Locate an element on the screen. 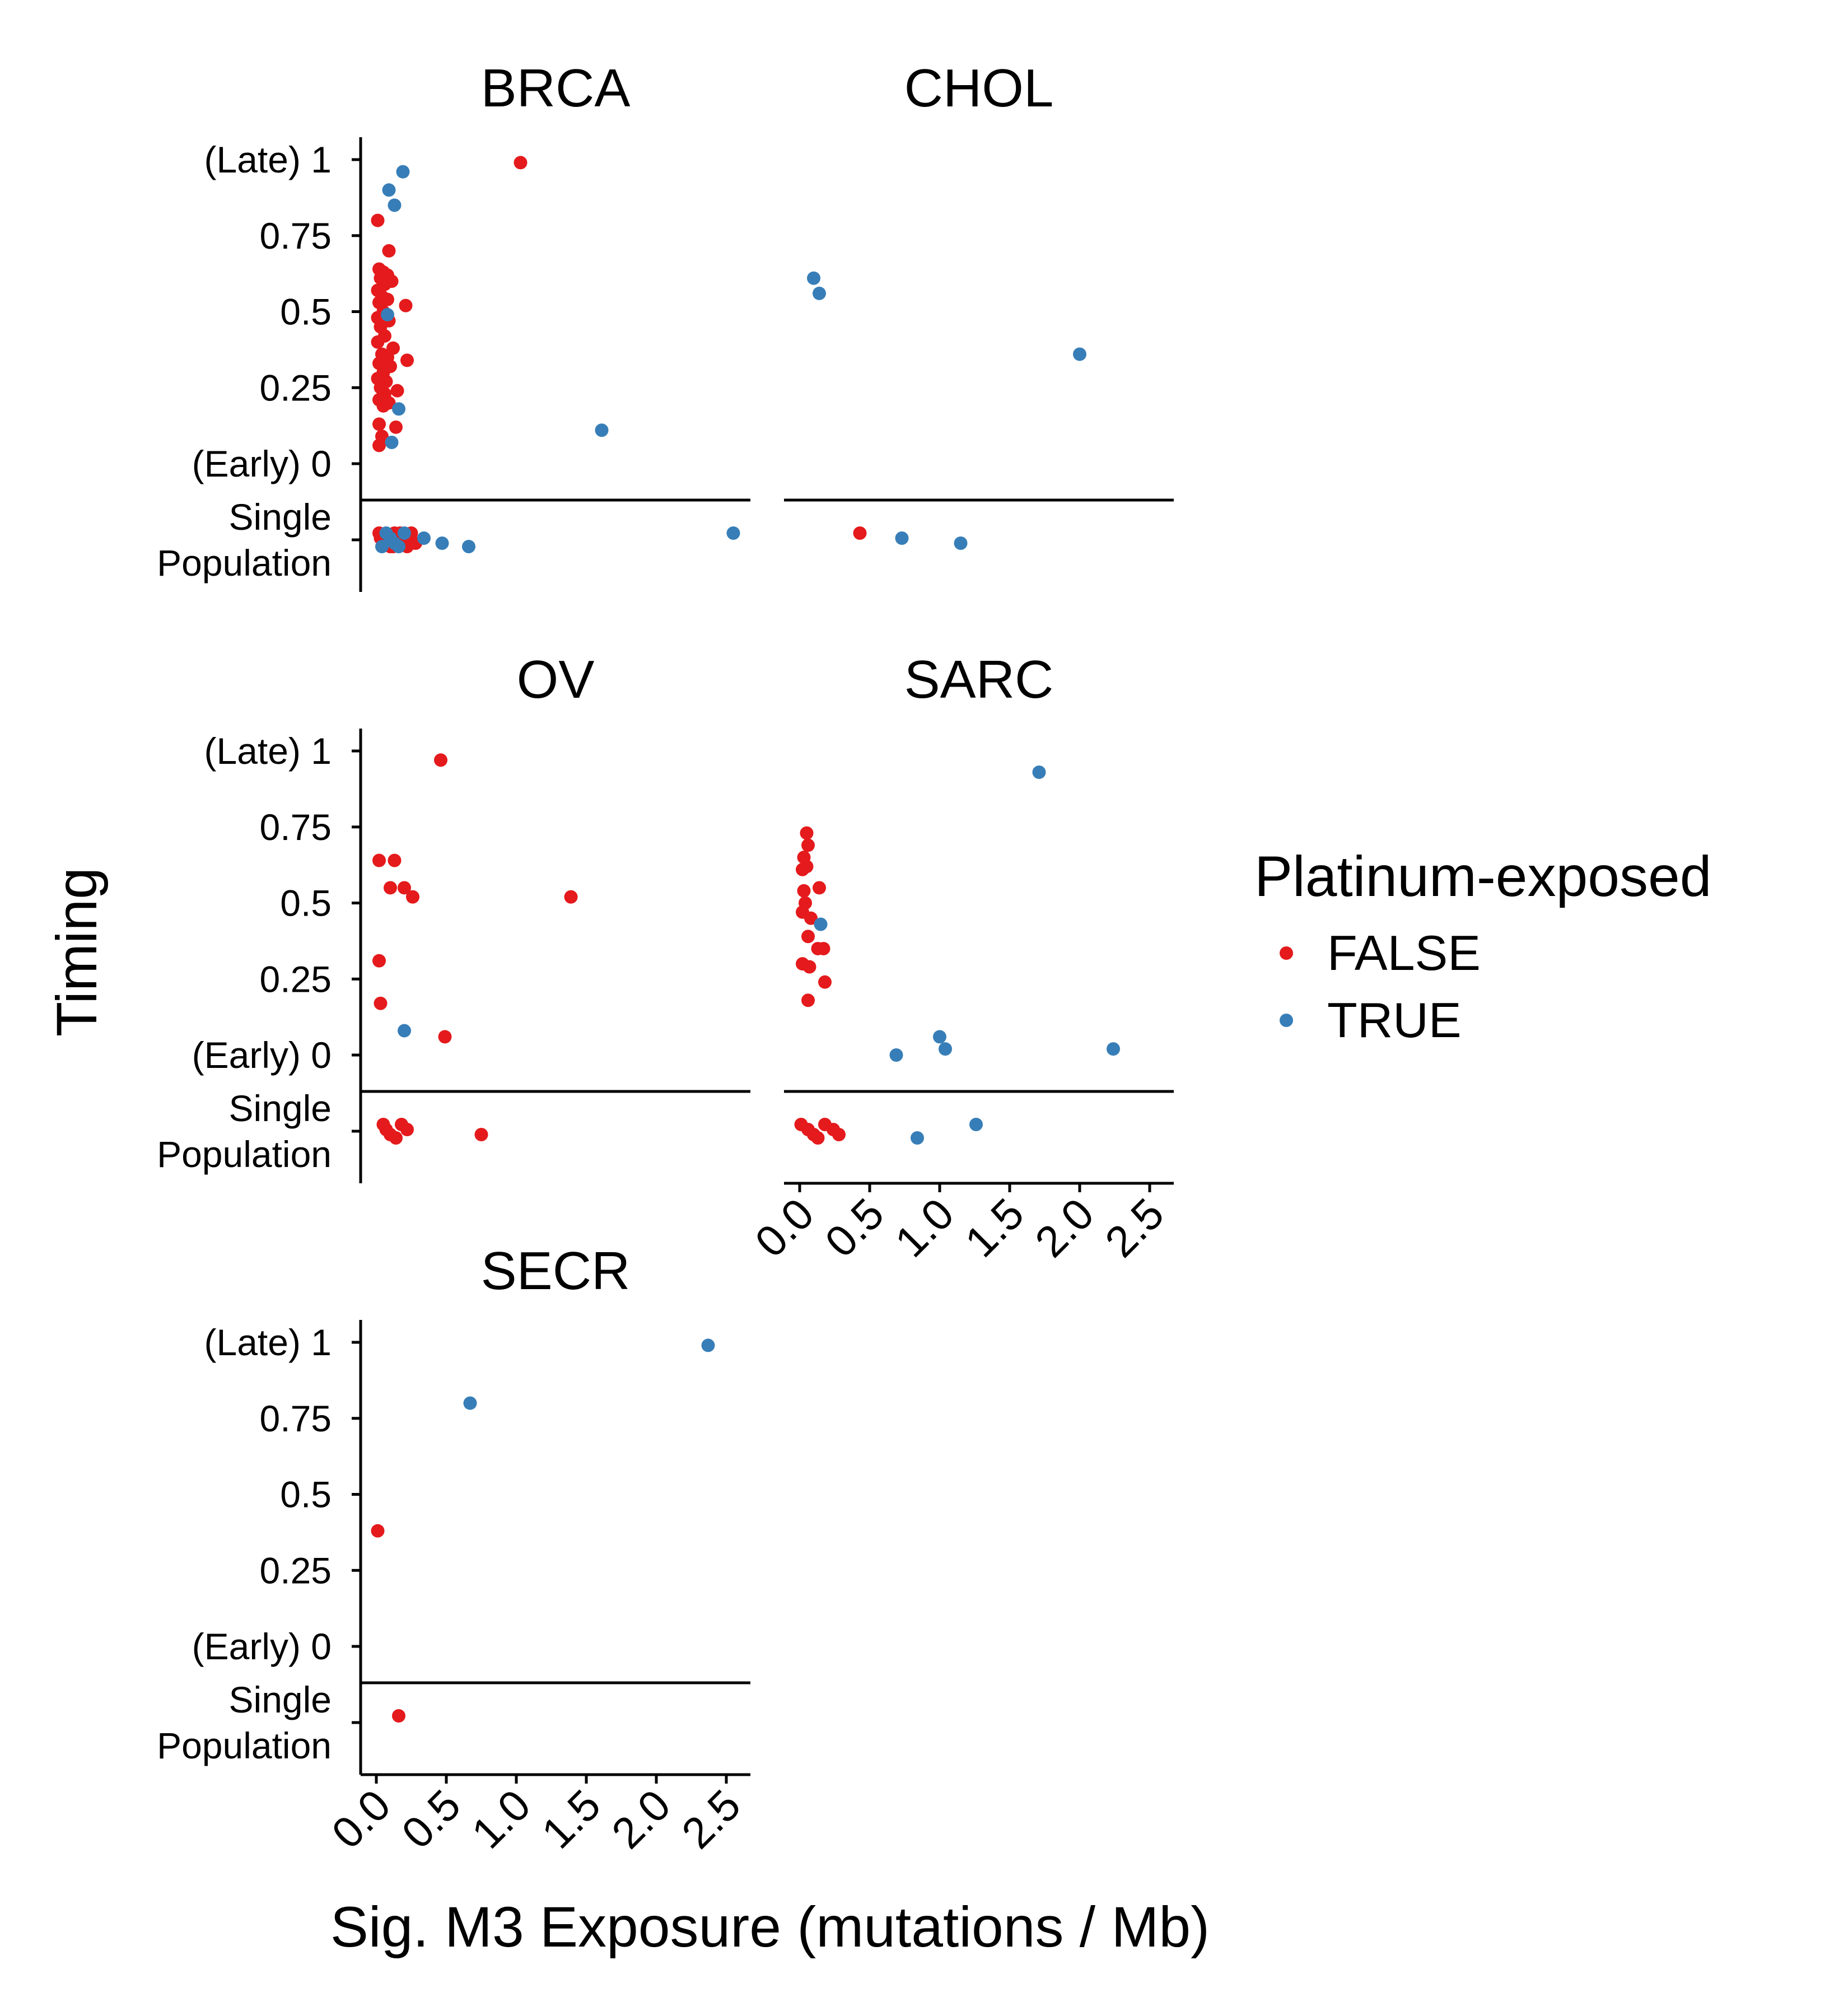 Image resolution: width=1848 pixels, height=2016 pixels. legend-true-marker is located at coordinates (1287, 1021).